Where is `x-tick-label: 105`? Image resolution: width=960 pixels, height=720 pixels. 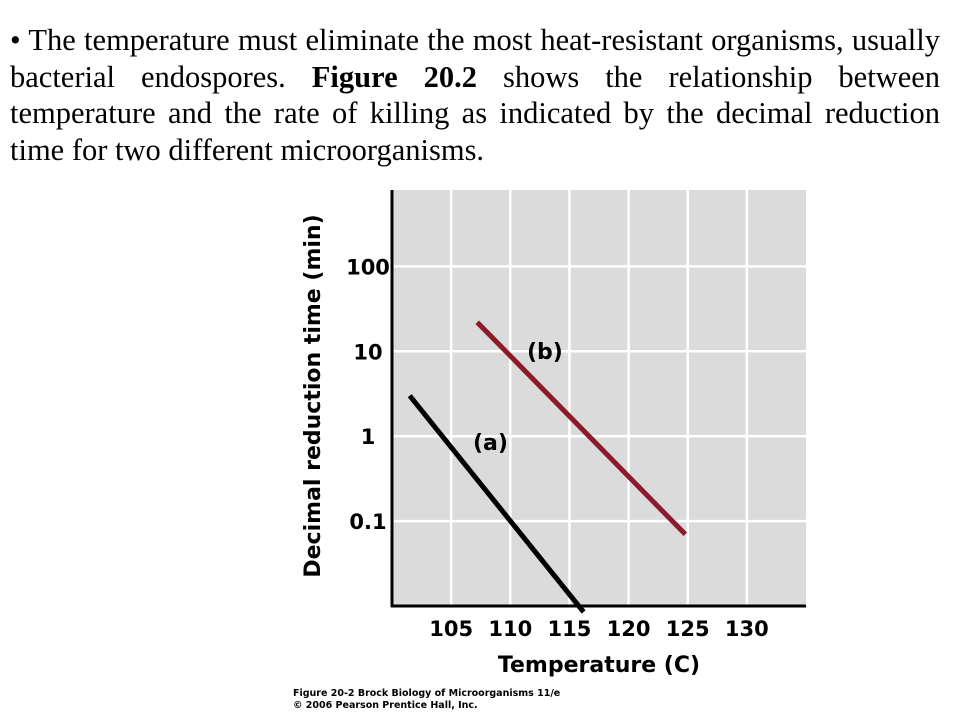
x-tick-label: 105 is located at coordinates (451, 629).